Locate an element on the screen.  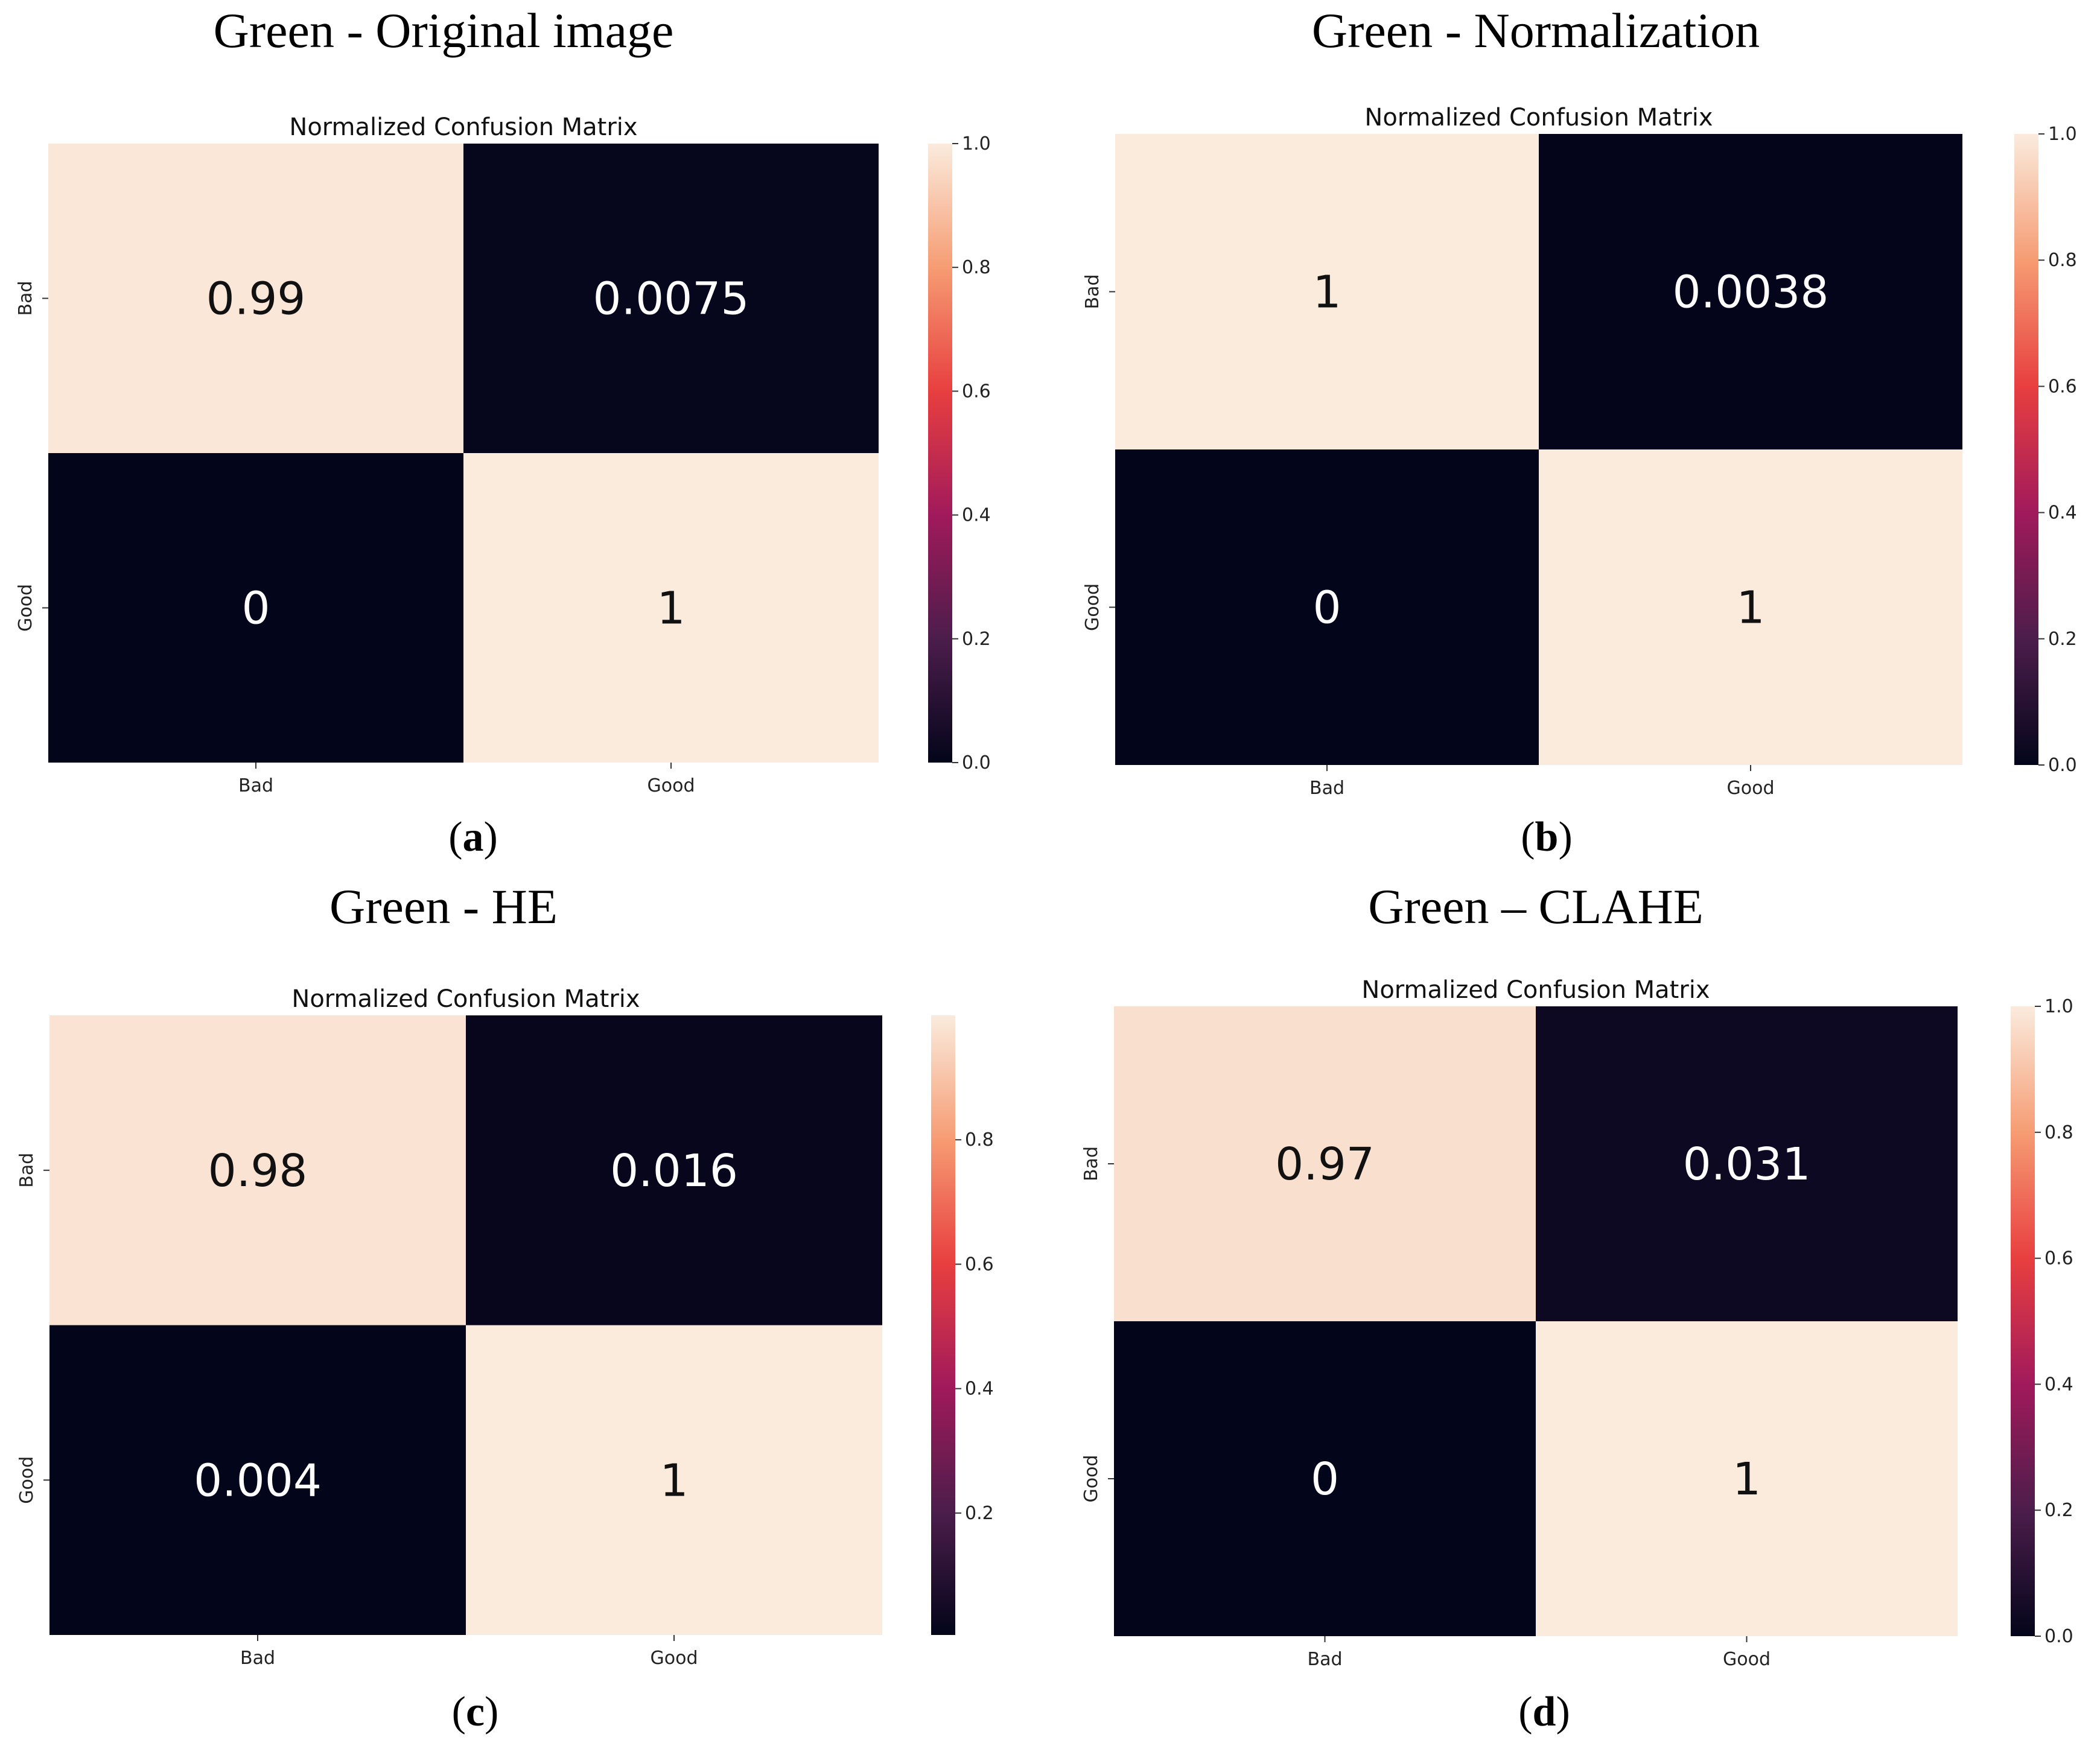
cell-value-label: 0.004 is located at coordinates (258, 1480).